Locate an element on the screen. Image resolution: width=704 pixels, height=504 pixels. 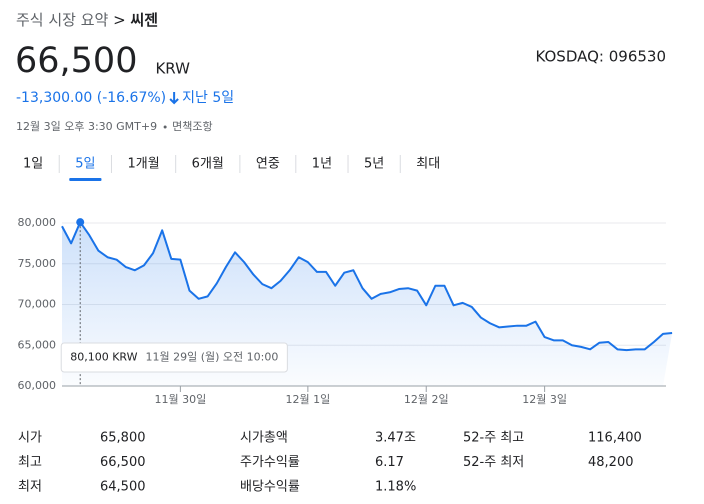
stat-label: 배당수익률 is located at coordinates (270, 487).